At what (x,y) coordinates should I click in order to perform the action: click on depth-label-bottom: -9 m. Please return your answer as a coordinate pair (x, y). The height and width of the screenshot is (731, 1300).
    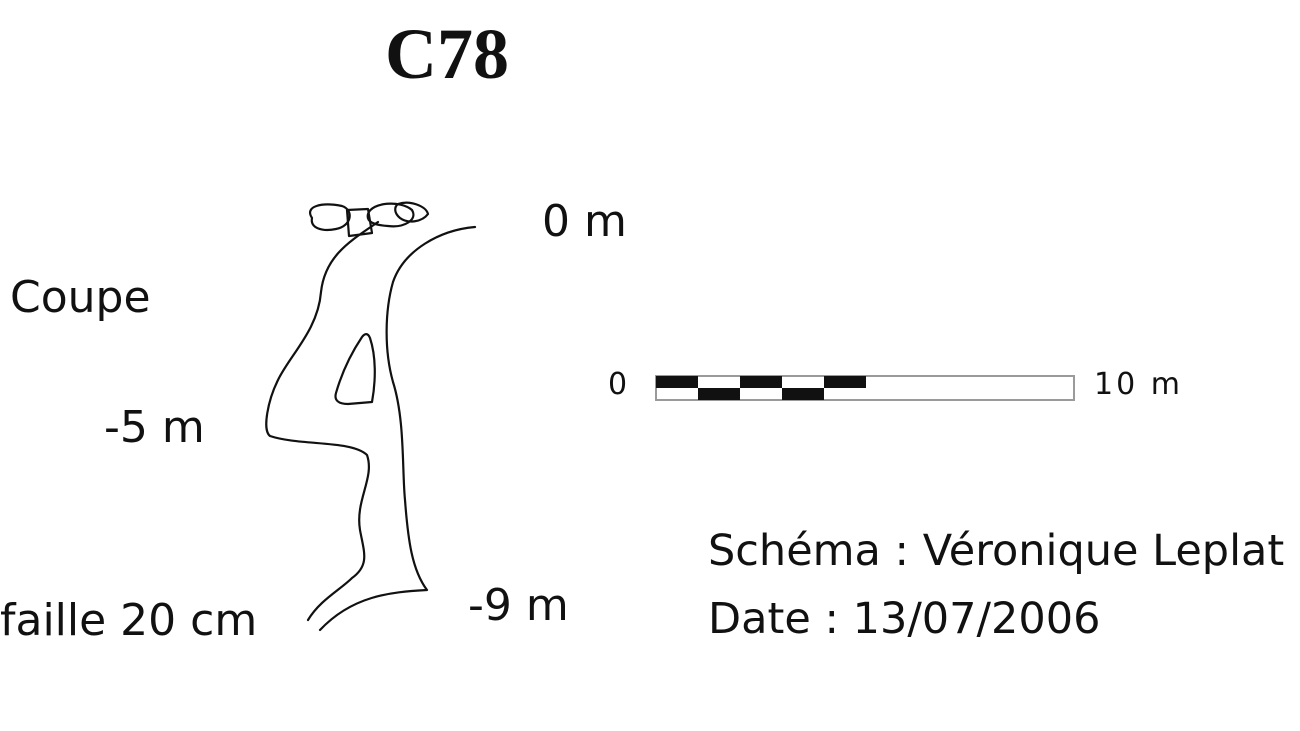
    Looking at the image, I should click on (518, 605).